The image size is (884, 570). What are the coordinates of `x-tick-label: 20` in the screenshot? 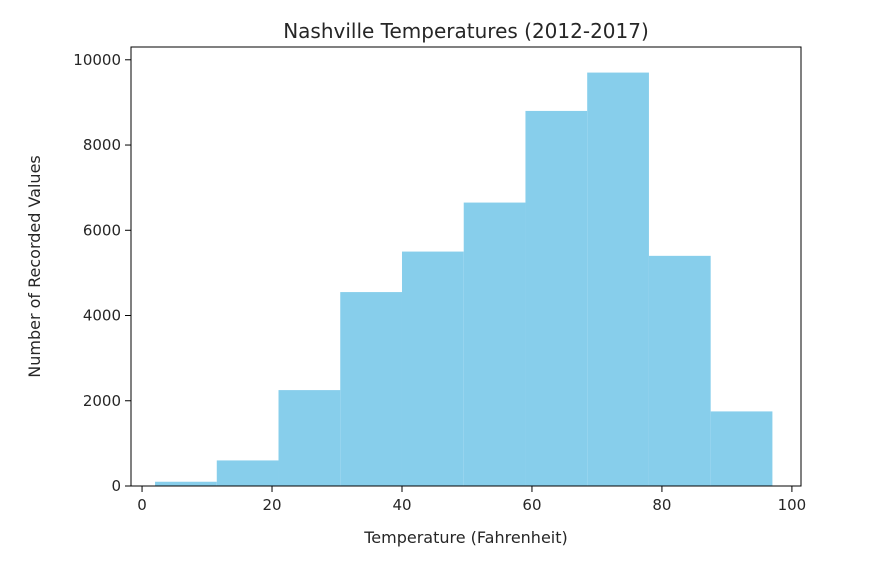 It's located at (271, 505).